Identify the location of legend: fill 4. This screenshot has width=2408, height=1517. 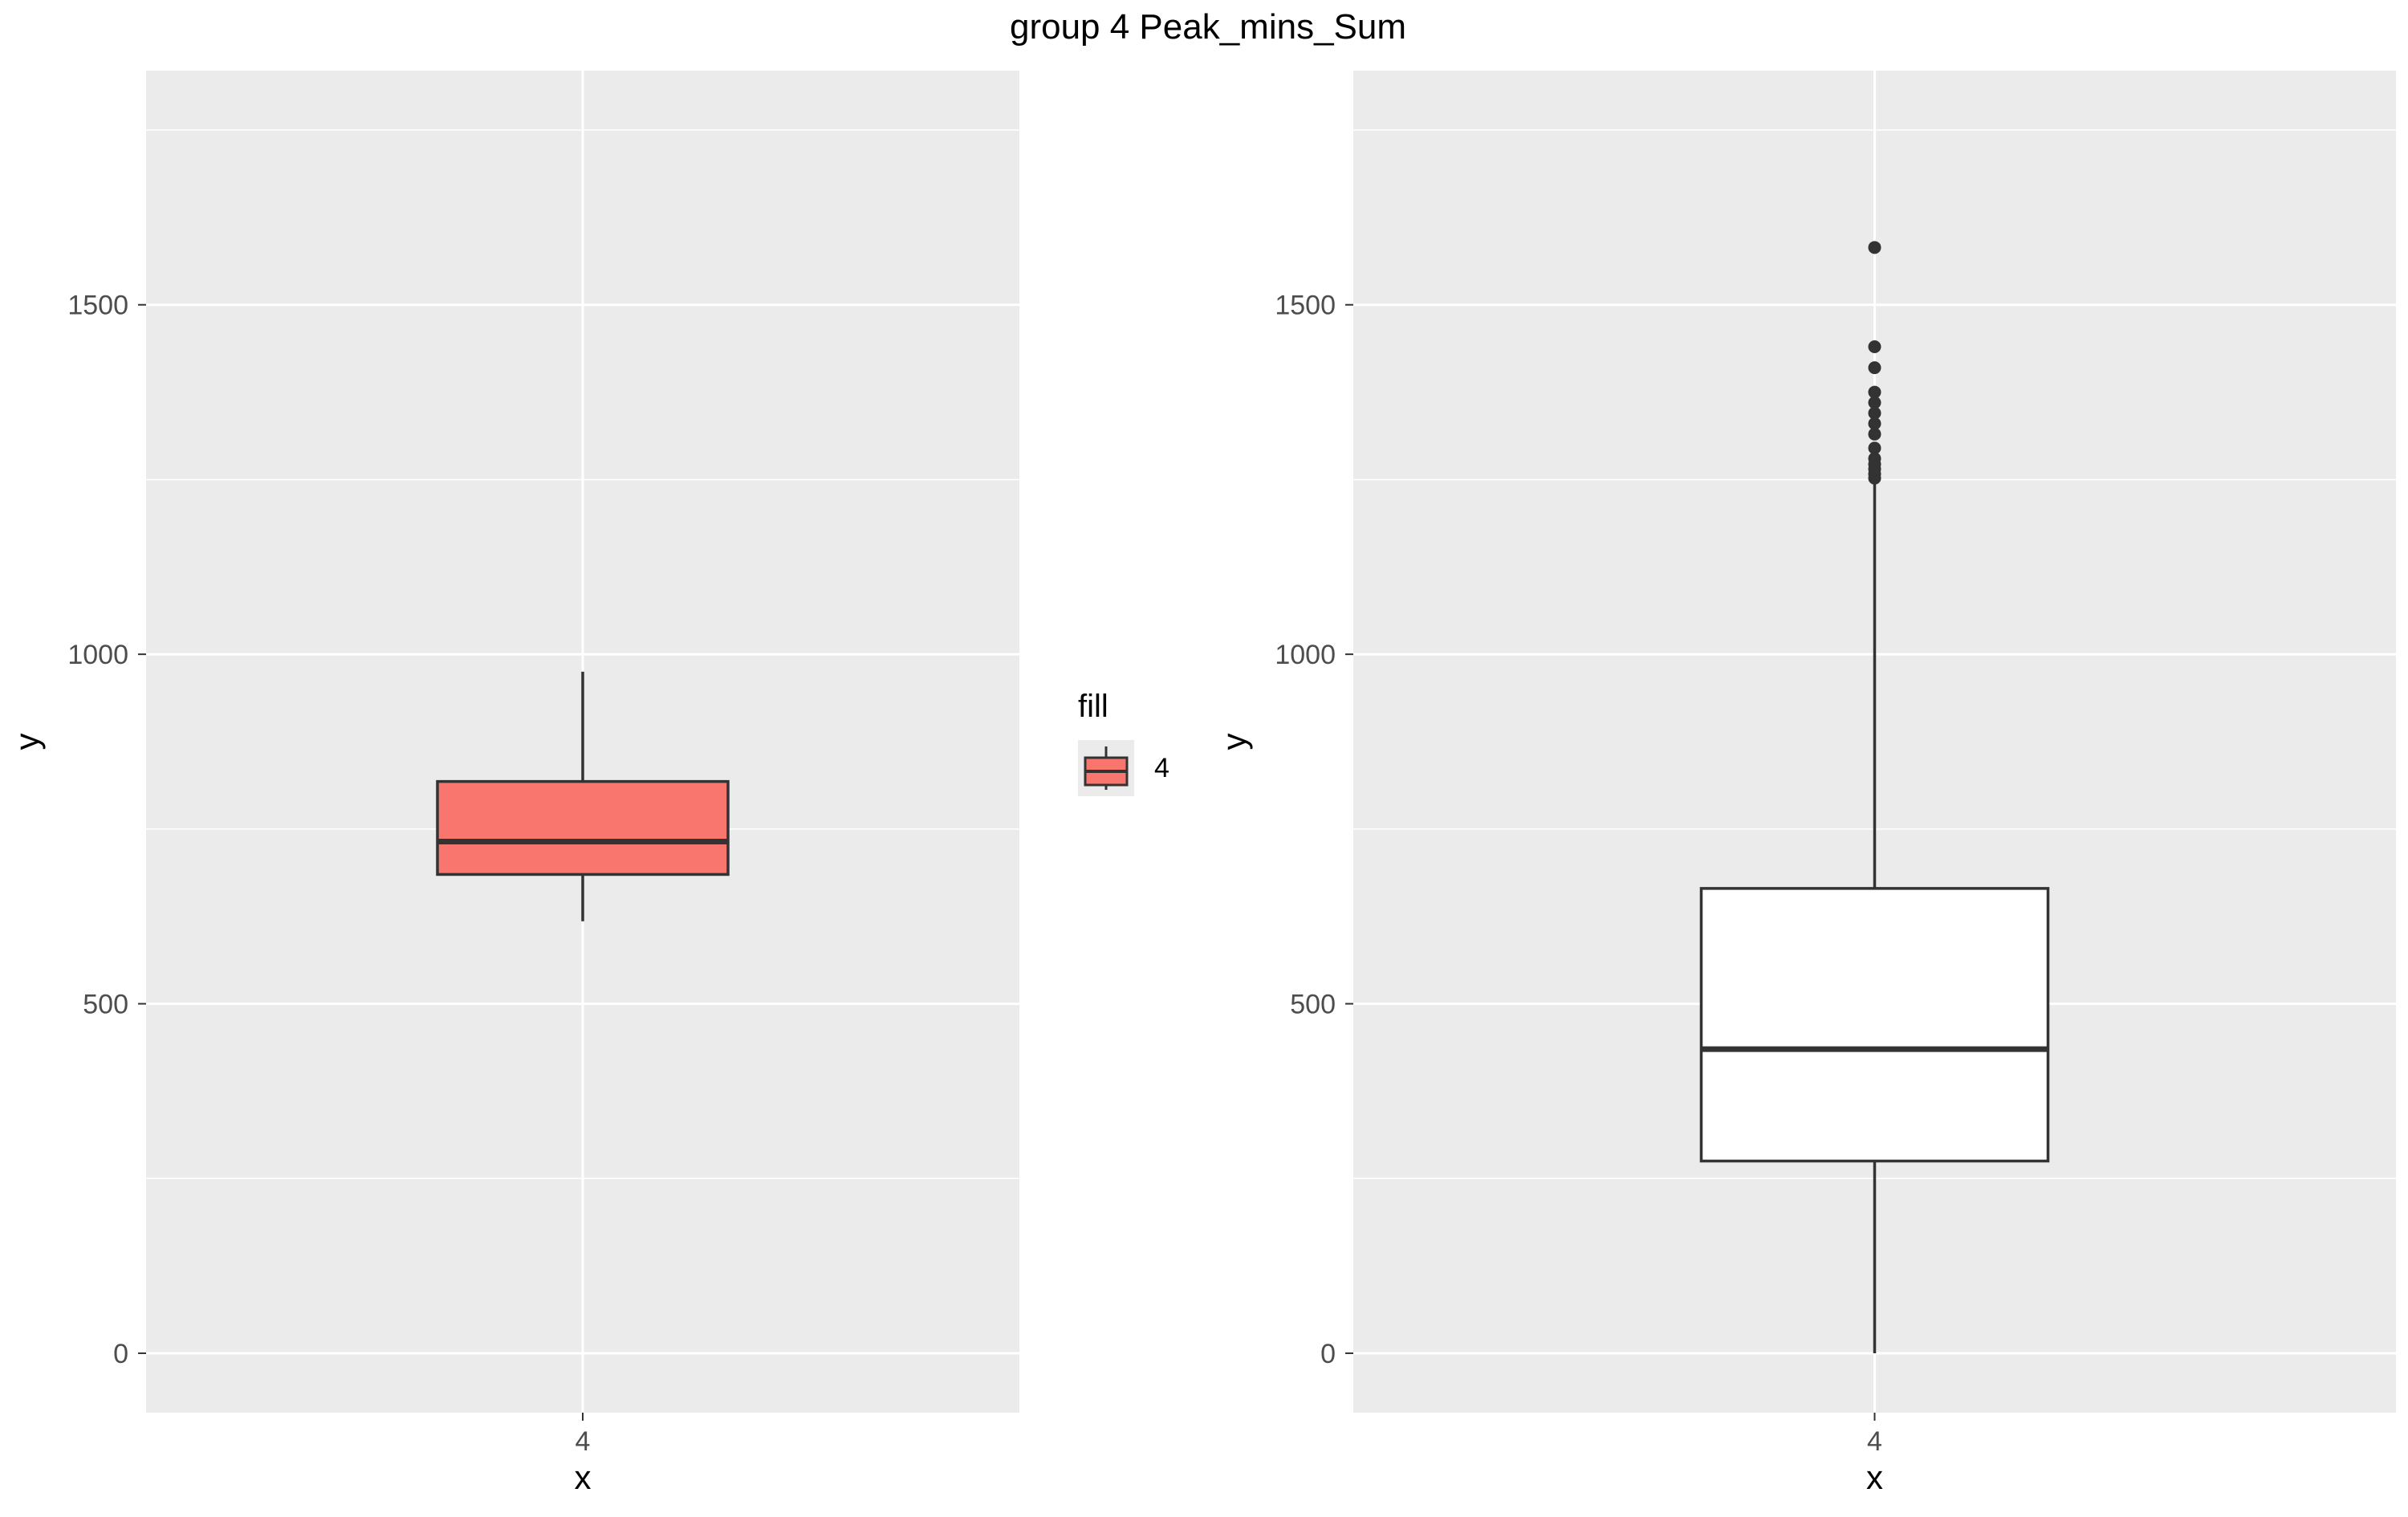
(1123, 742).